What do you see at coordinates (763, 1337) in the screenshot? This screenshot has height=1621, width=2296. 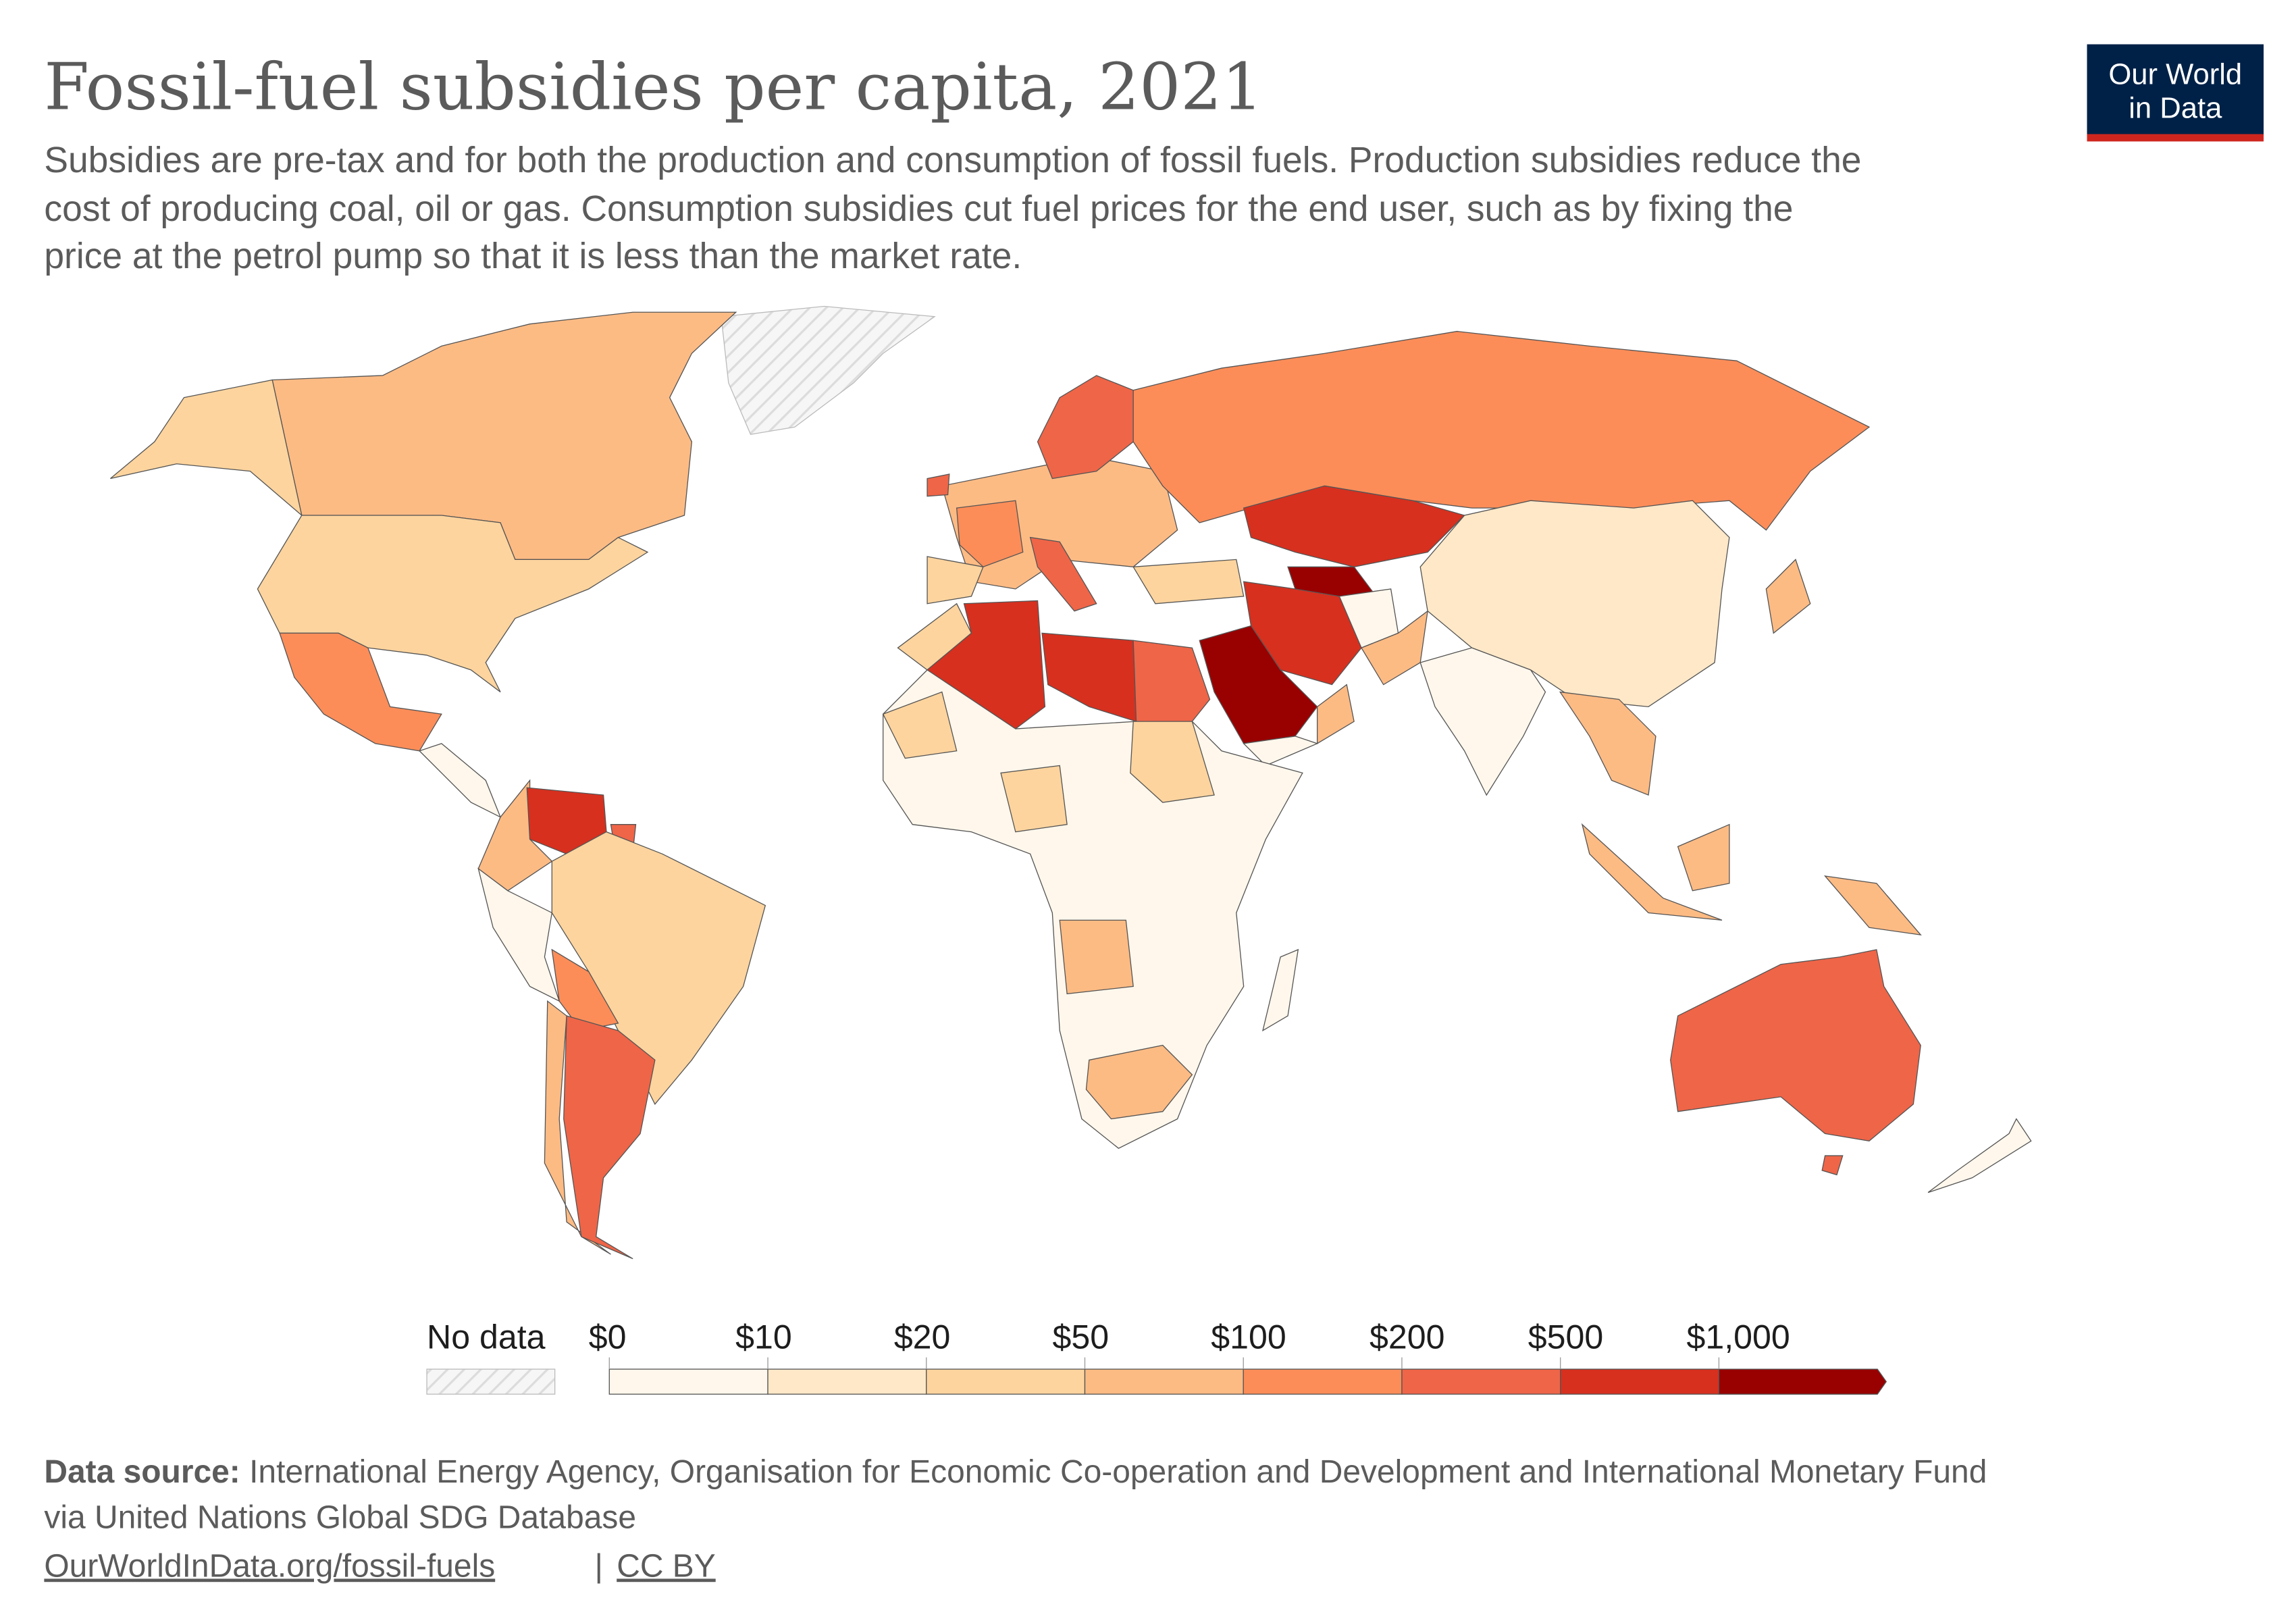 I see `legend-tick-label: $10` at bounding box center [763, 1337].